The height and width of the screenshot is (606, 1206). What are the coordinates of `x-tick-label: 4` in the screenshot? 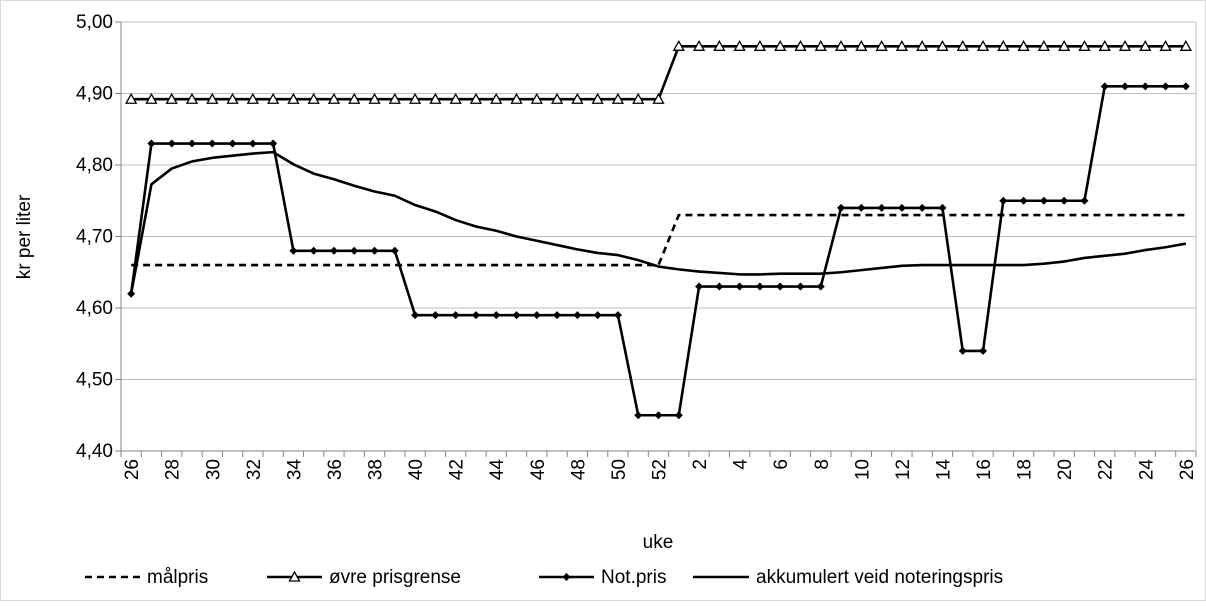 It's located at (741, 464).